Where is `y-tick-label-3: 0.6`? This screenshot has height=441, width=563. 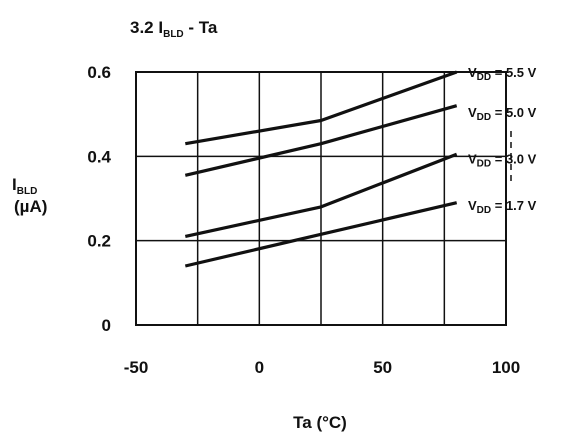 y-tick-label-3: 0.6 is located at coordinates (99, 72).